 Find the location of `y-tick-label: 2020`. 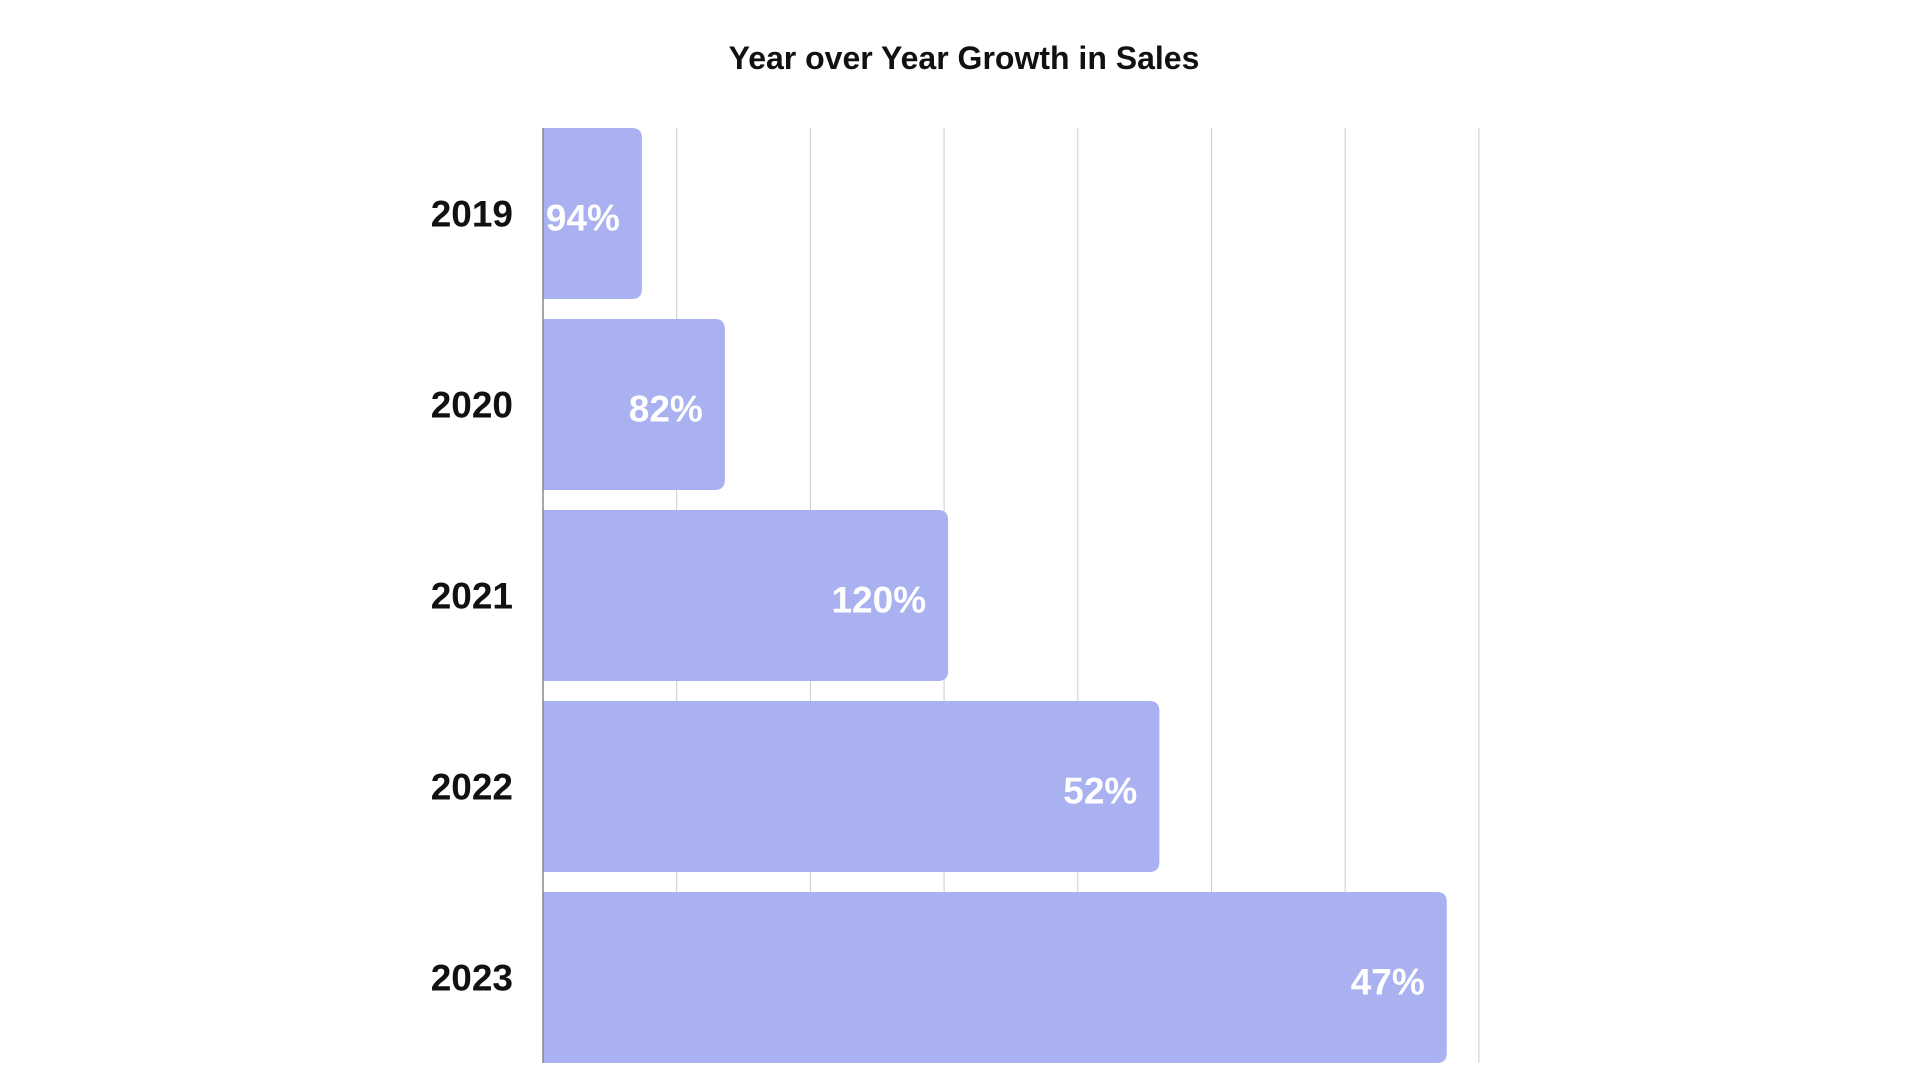

y-tick-label: 2020 is located at coordinates (472, 405).